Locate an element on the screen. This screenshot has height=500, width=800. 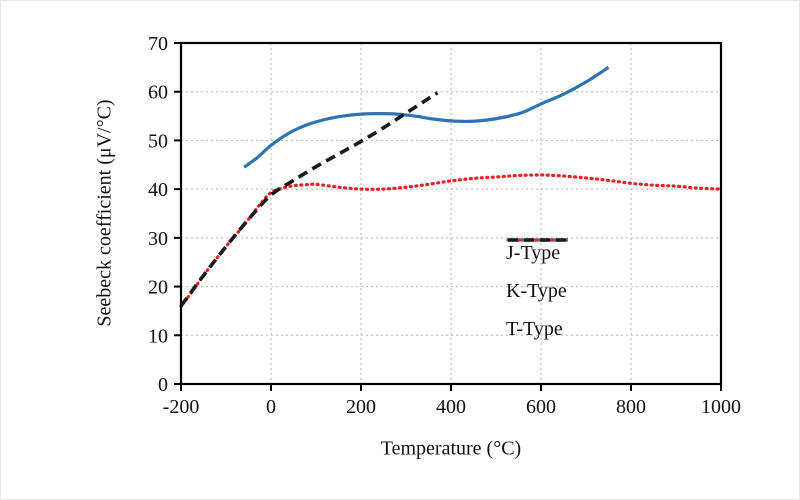
x-tick-label: -200 is located at coordinates (181, 407).